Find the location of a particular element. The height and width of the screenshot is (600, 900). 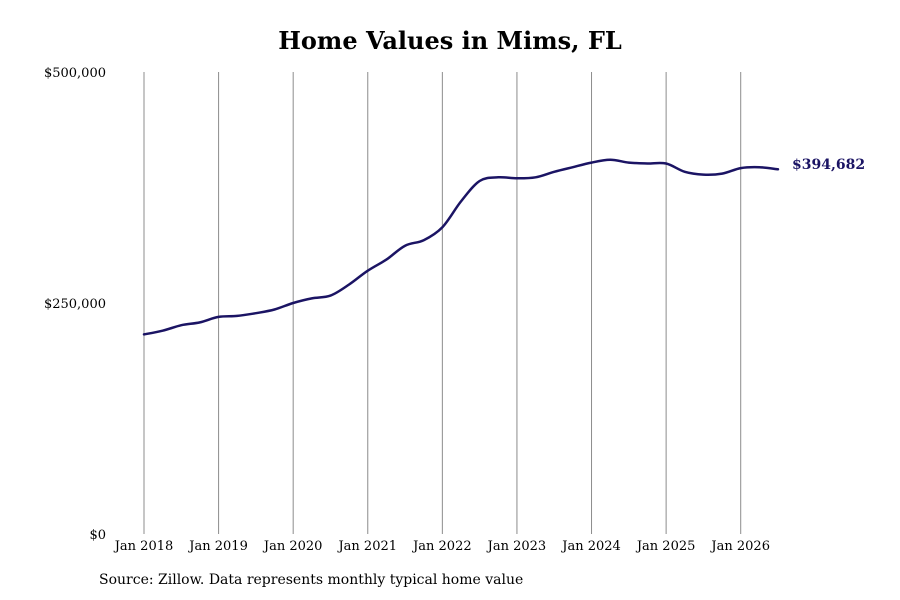

y-axis-tick-labels: $0 $250,000 $500,000 is located at coordinates (75, 304).